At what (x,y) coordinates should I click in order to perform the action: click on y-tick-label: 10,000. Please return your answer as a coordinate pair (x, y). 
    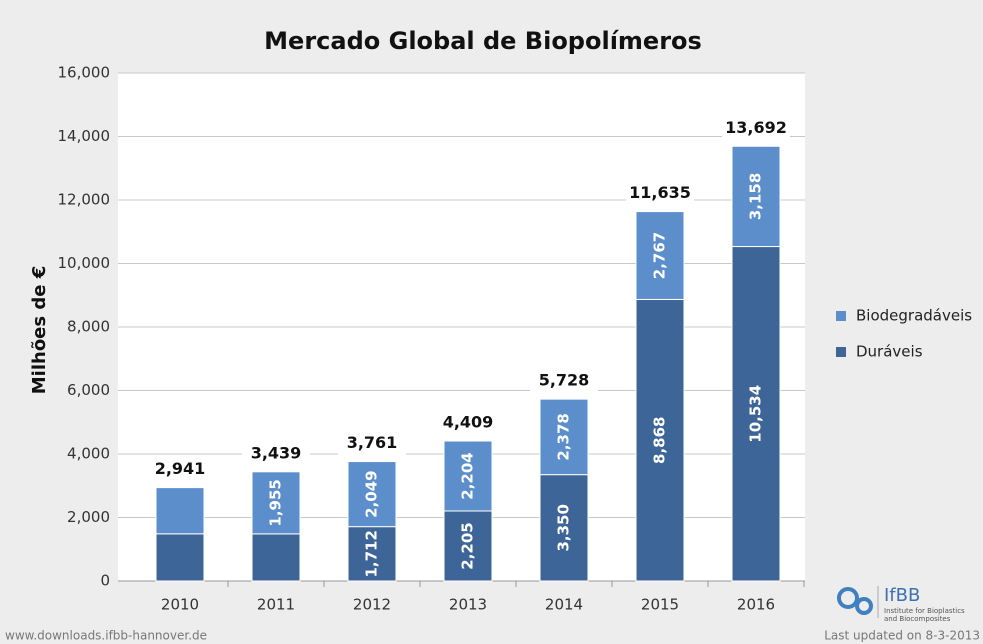
    Looking at the image, I should click on (84, 263).